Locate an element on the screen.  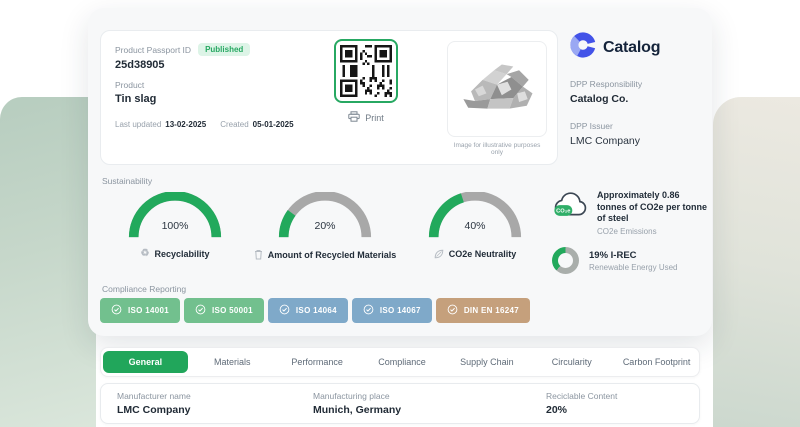
brand-name: Catalog is located at coordinates (632, 47).